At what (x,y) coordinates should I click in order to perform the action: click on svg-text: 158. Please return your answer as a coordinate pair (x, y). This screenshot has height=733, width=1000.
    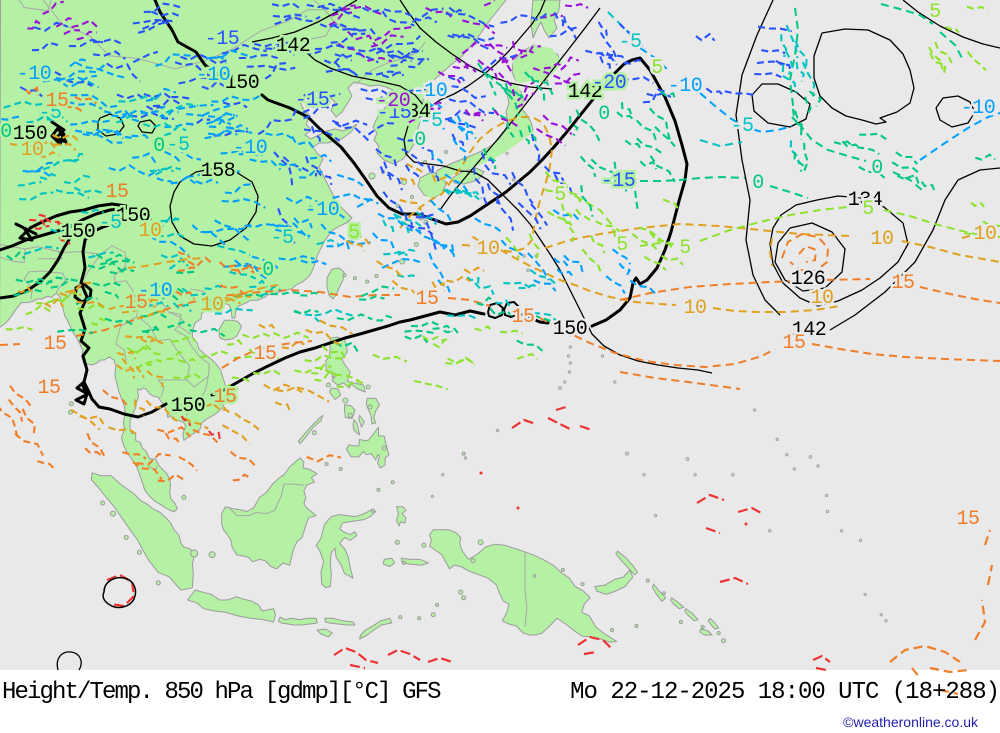
    Looking at the image, I should click on (218, 171).